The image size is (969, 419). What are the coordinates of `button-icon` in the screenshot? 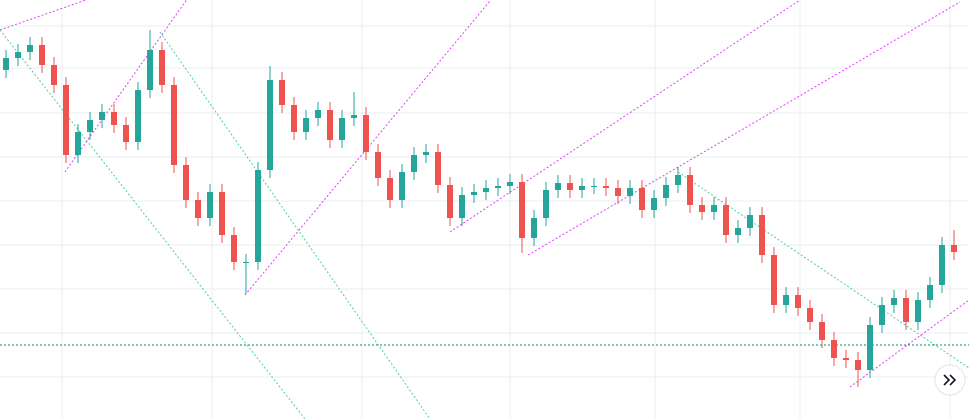 It's located at (950, 380).